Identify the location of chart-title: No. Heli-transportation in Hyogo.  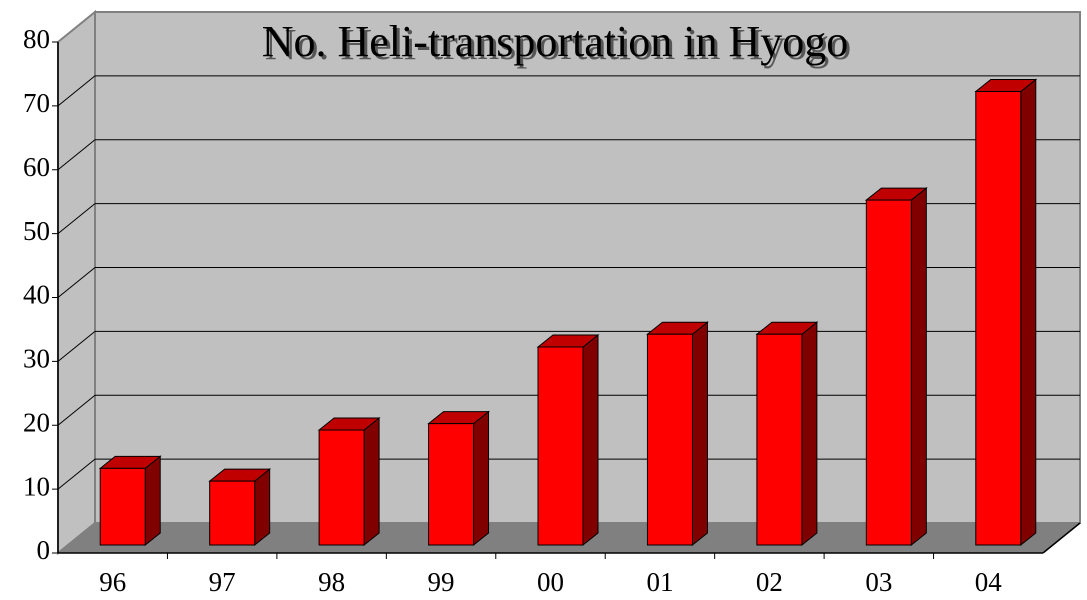
(555, 41).